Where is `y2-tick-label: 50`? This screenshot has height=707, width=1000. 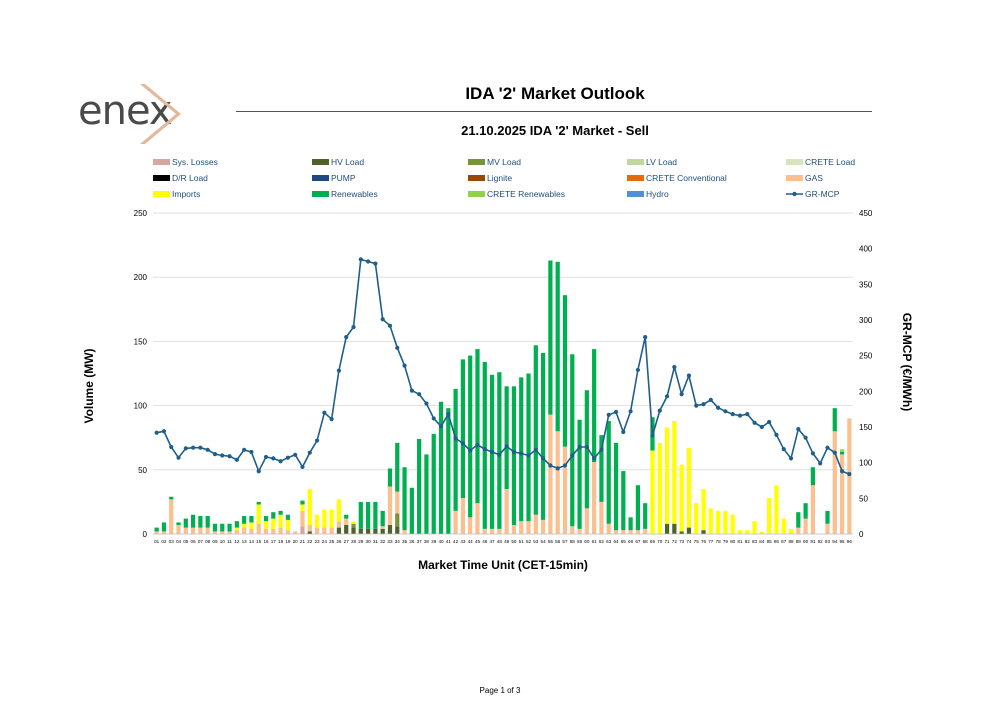
y2-tick-label: 50 is located at coordinates (863, 498).